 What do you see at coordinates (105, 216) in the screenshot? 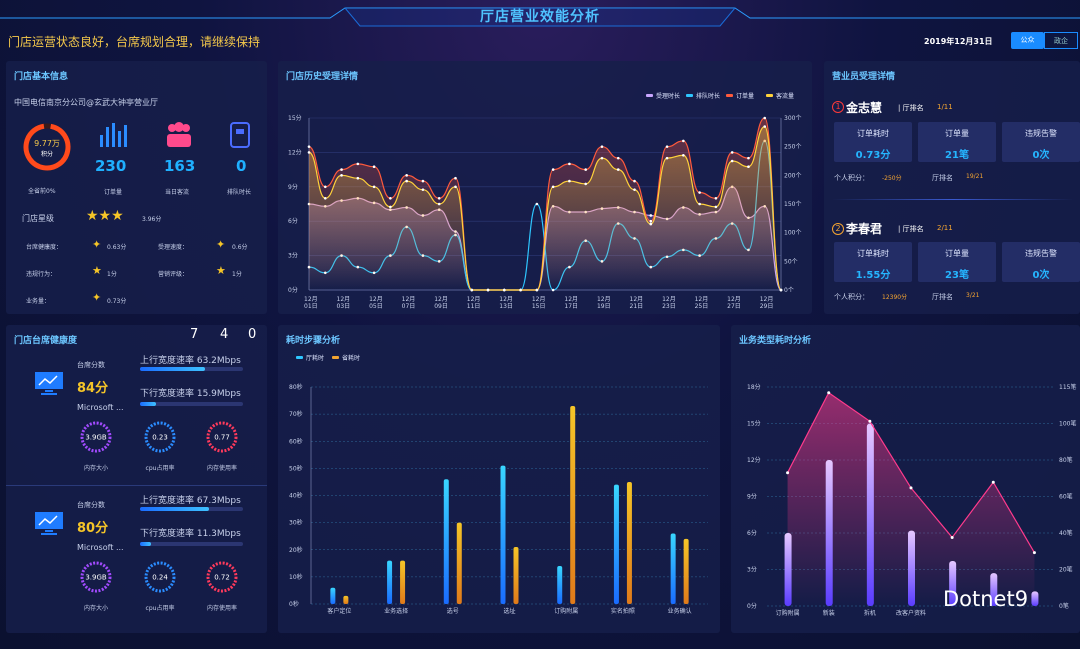
I see `star-rating-icon: ★★★` at bounding box center [105, 216].